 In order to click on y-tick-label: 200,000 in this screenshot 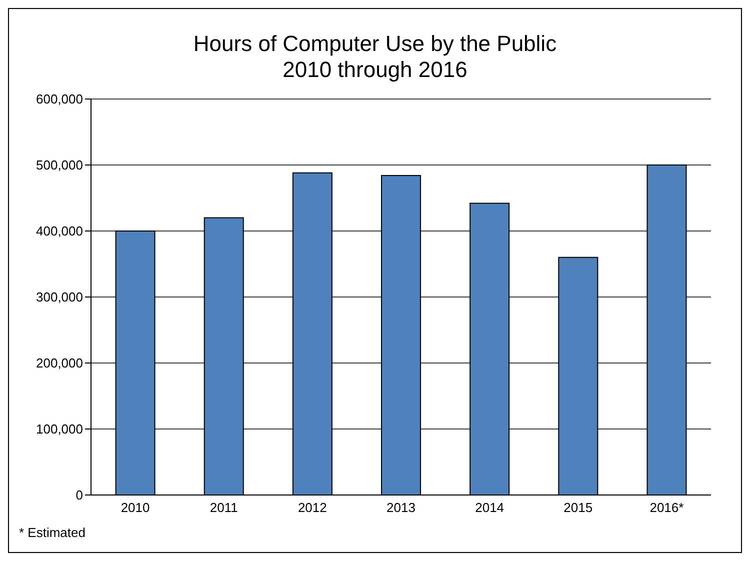, I will do `click(59, 363)`.